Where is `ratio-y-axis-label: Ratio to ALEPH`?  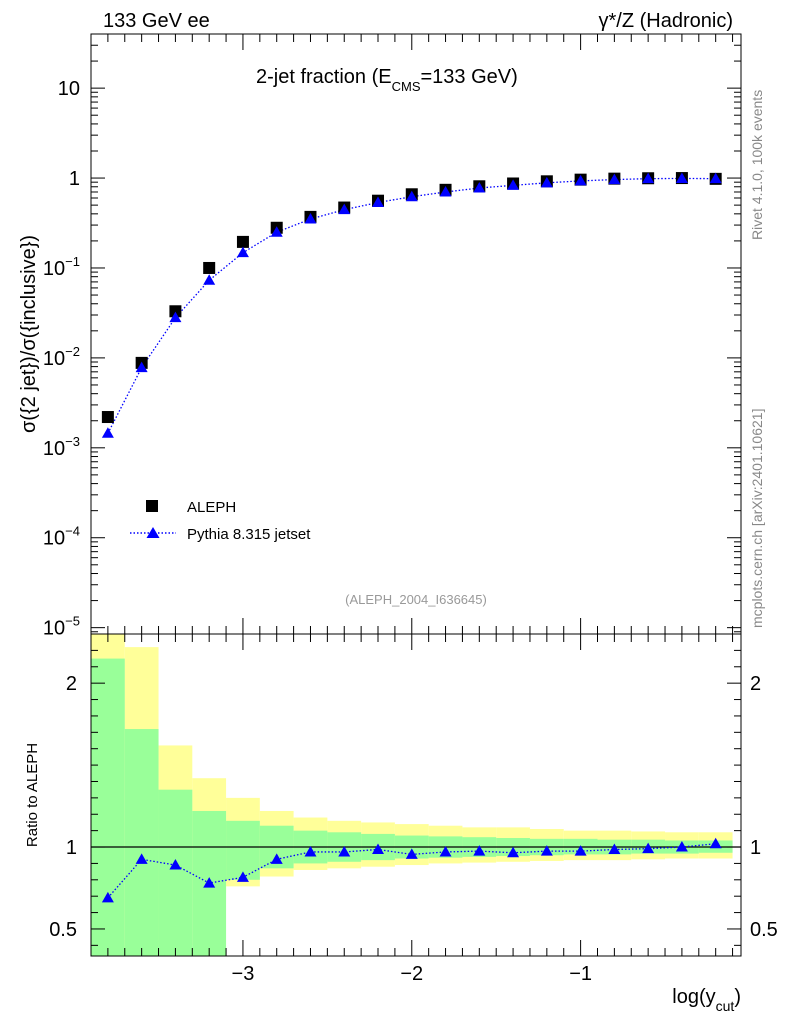 ratio-y-axis-label: Ratio to ALEPH is located at coordinates (32, 795).